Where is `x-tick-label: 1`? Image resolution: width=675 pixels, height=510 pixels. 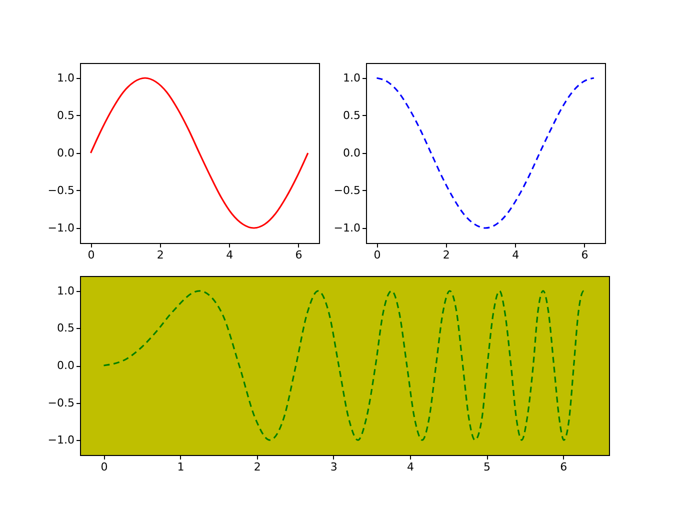
x-tick-label: 1 is located at coordinates (180, 467).